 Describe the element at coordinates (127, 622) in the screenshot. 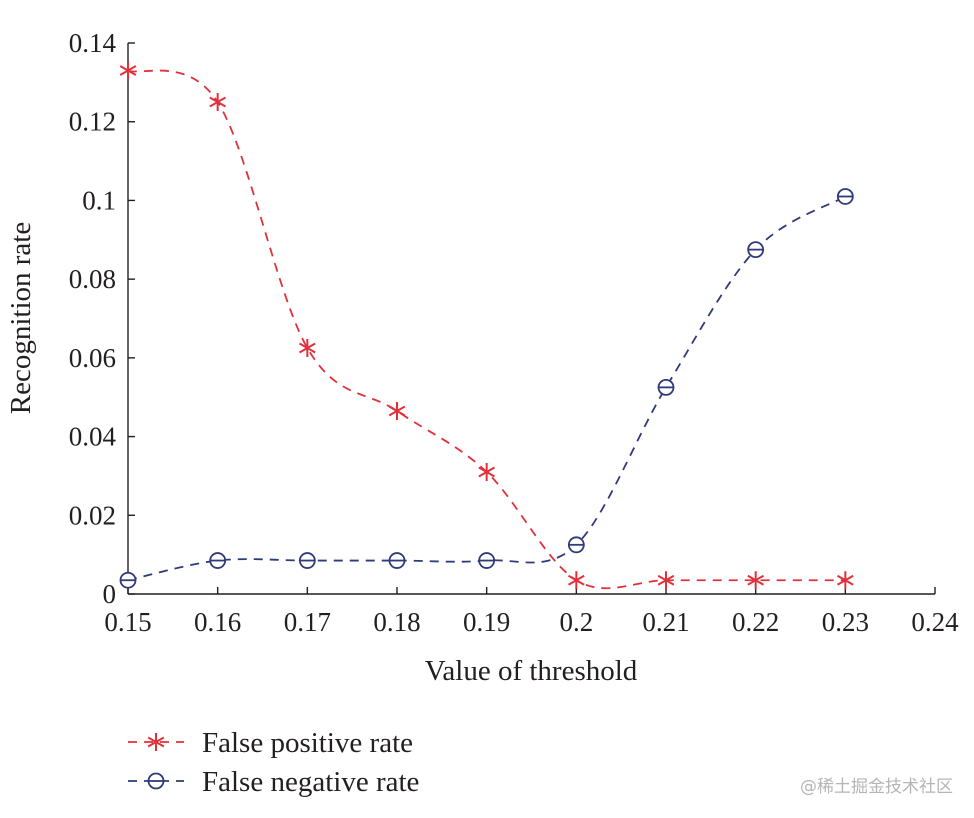

I see `x-tick-label: 0.15` at that location.